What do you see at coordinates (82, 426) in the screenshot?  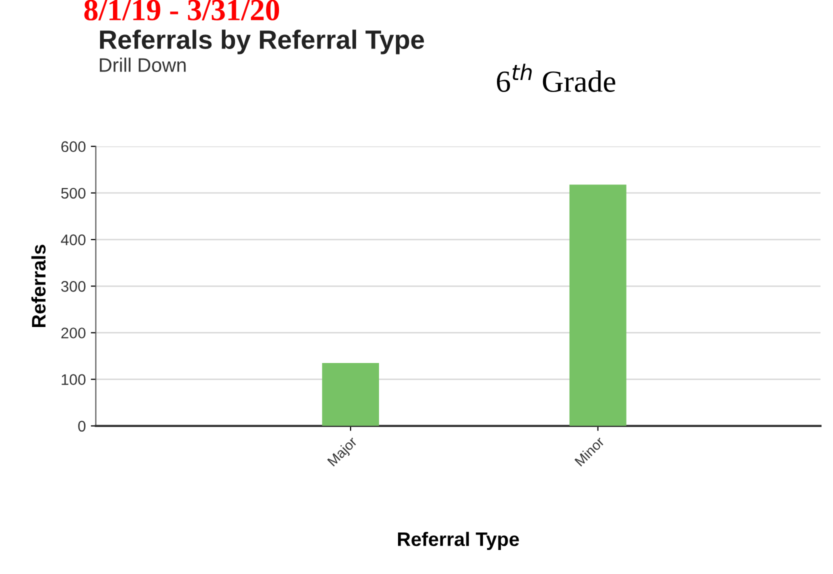 I see `y-tick-label: 0` at bounding box center [82, 426].